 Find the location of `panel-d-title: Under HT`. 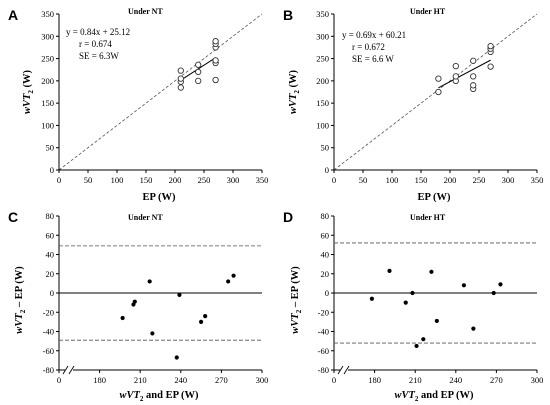

panel-d-title: Under HT is located at coordinates (428, 217).